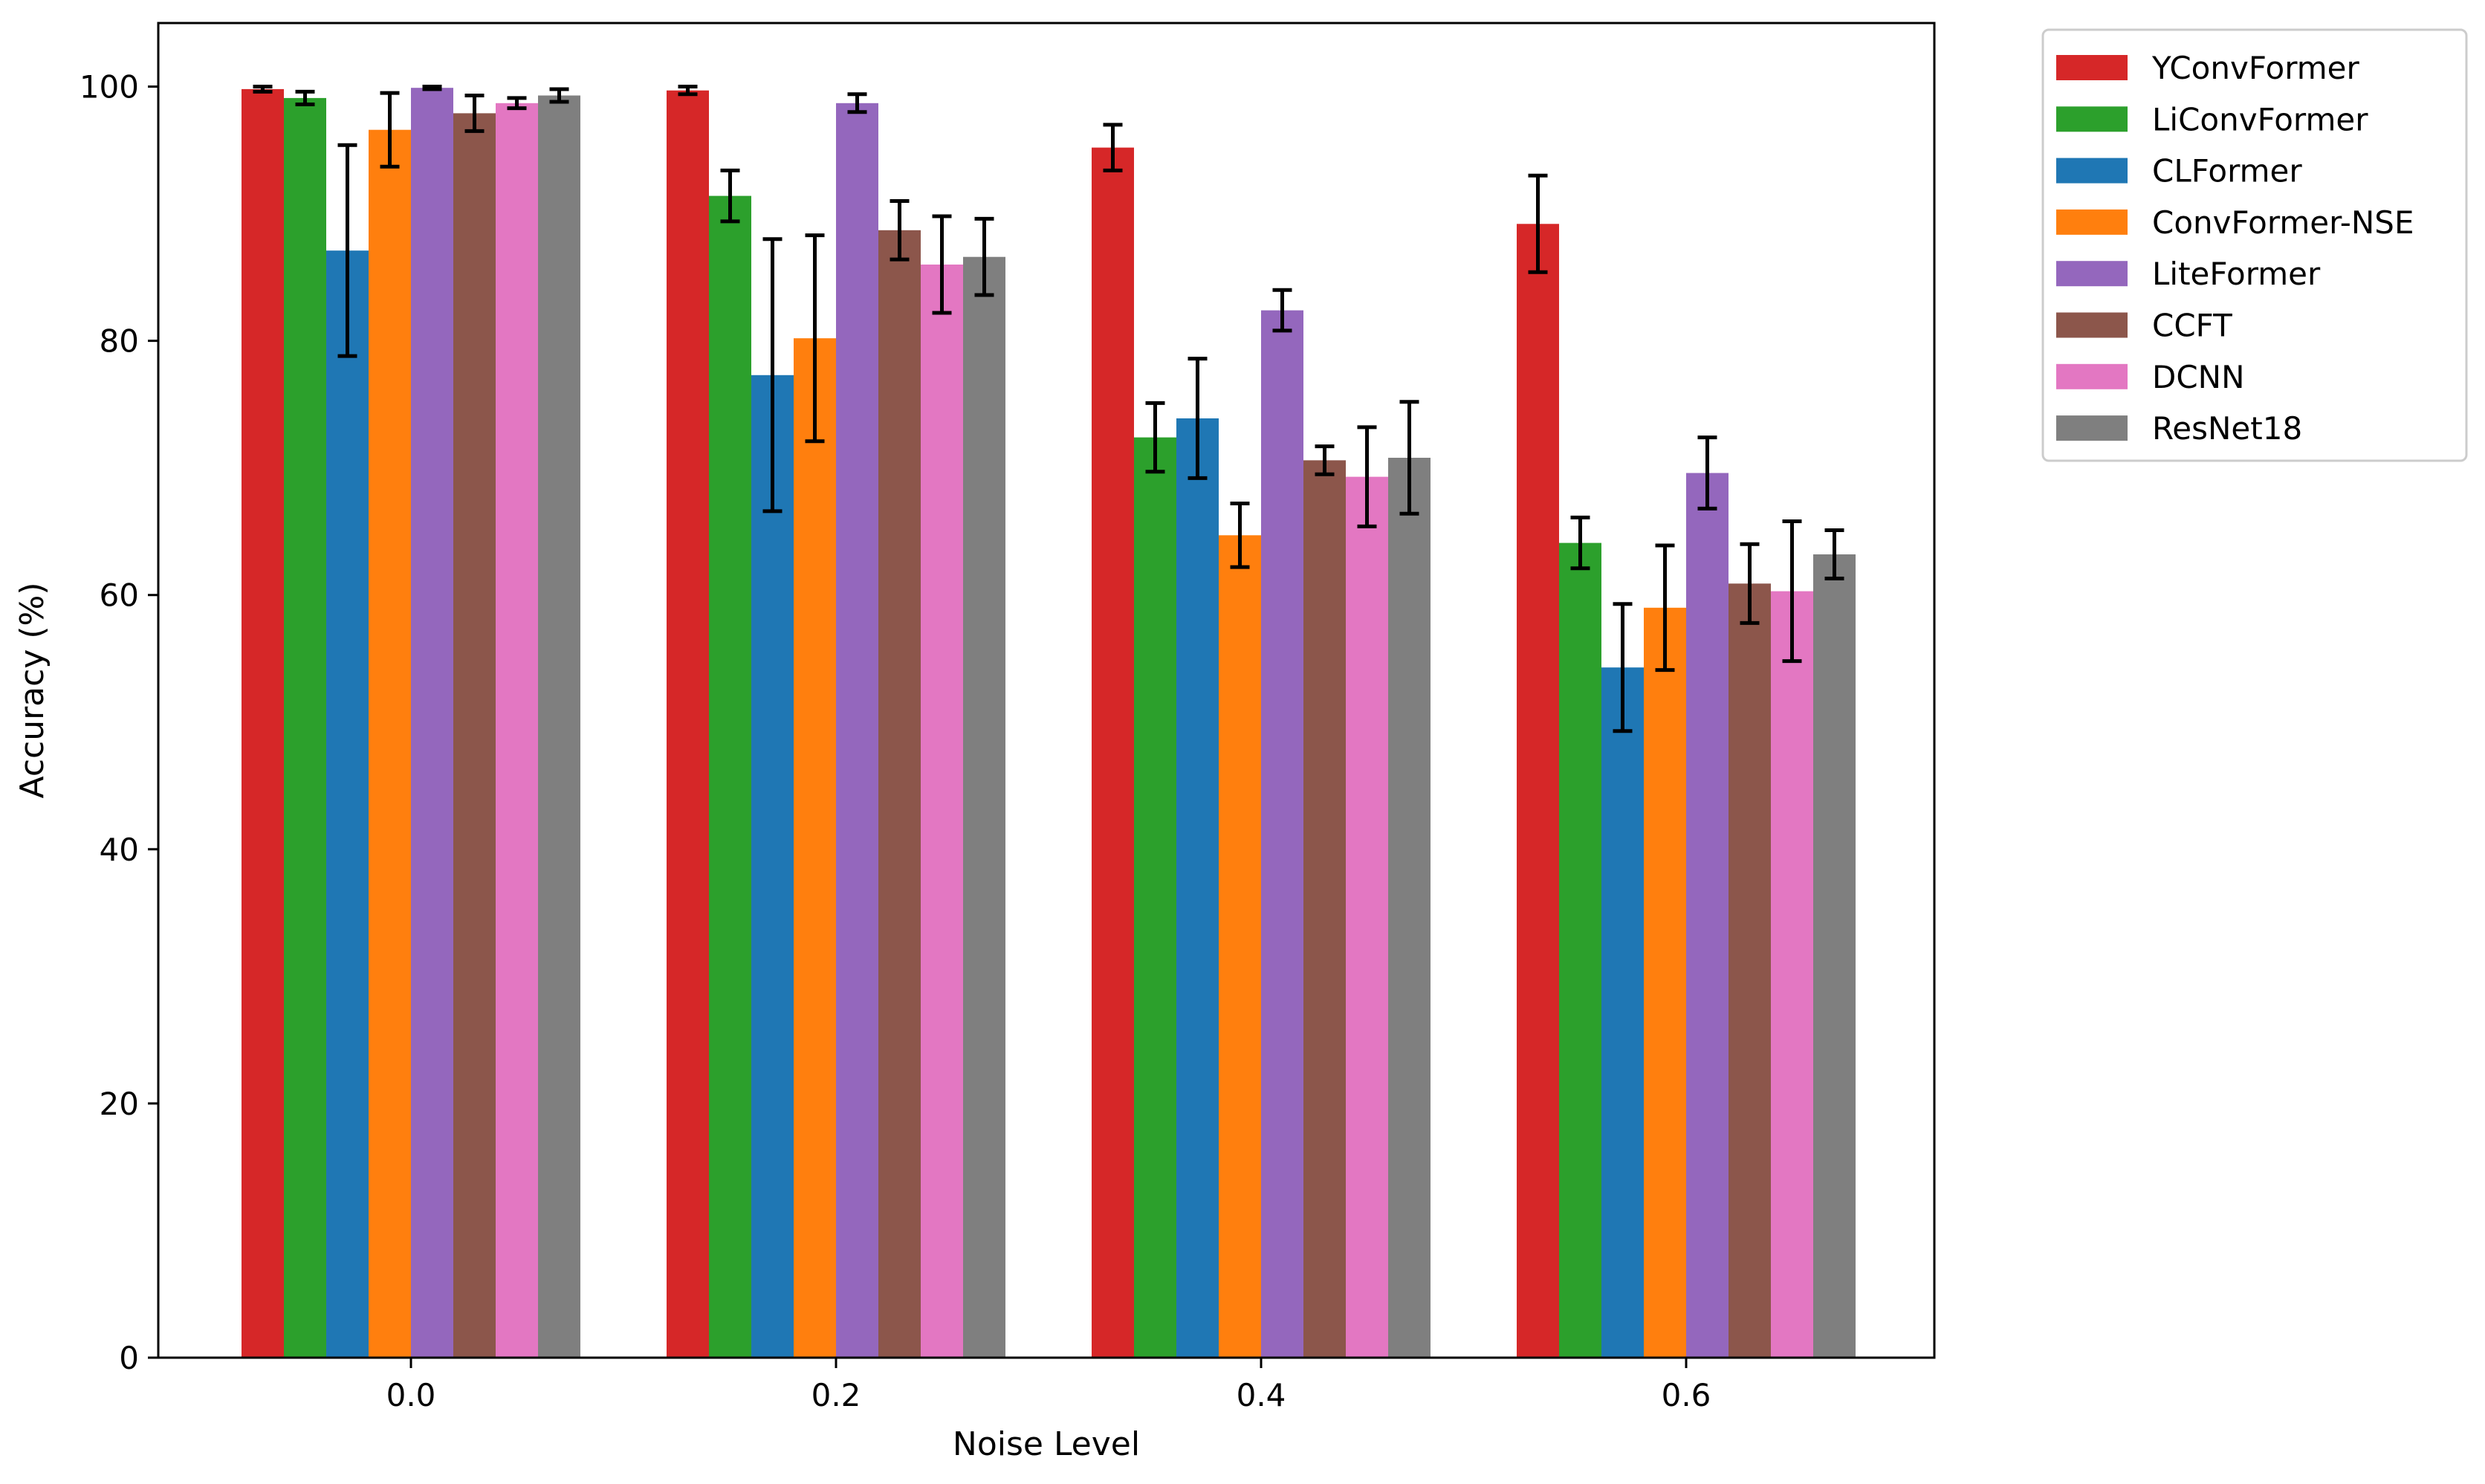 The width and height of the screenshot is (2485, 1484). I want to click on x-tick-label: 0.6, so click(1687, 1395).